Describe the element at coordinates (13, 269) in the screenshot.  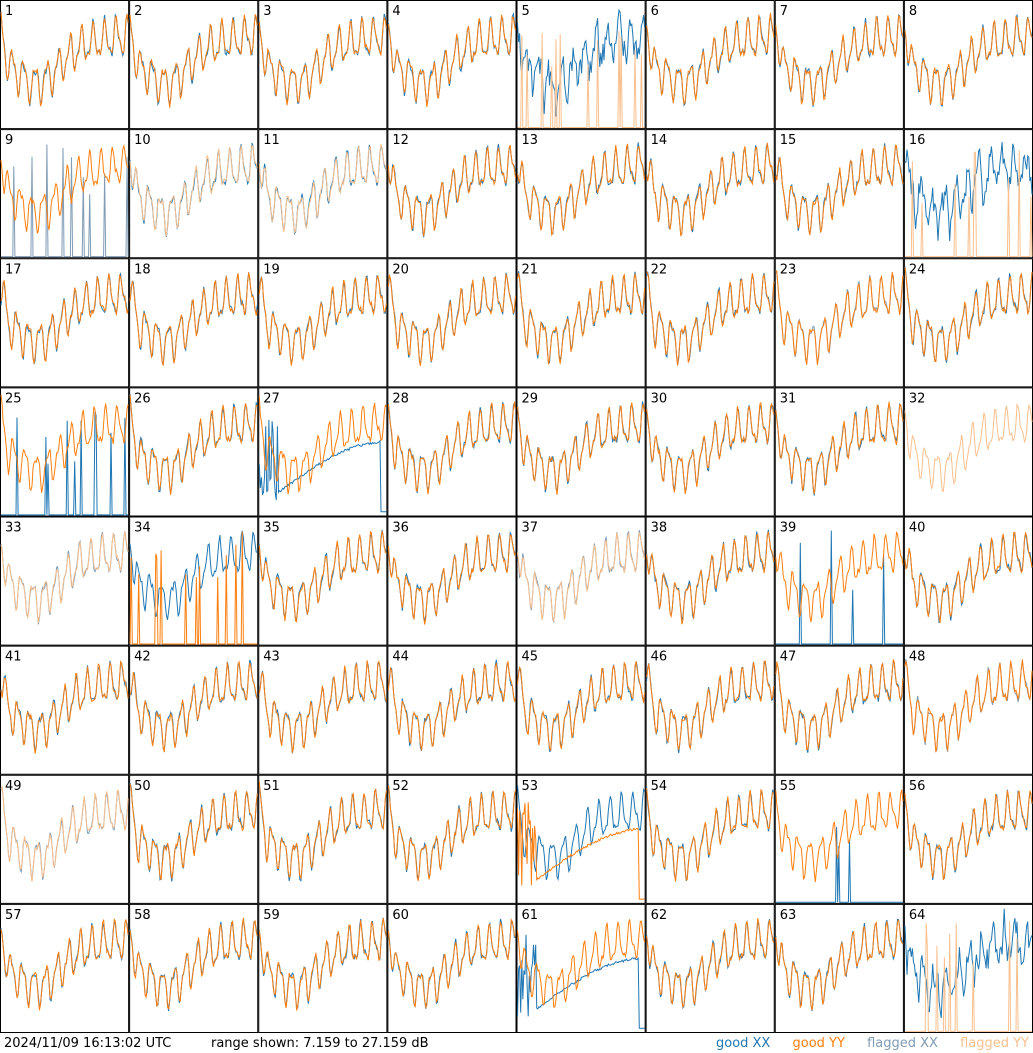
I see `panel-label: 17` at that location.